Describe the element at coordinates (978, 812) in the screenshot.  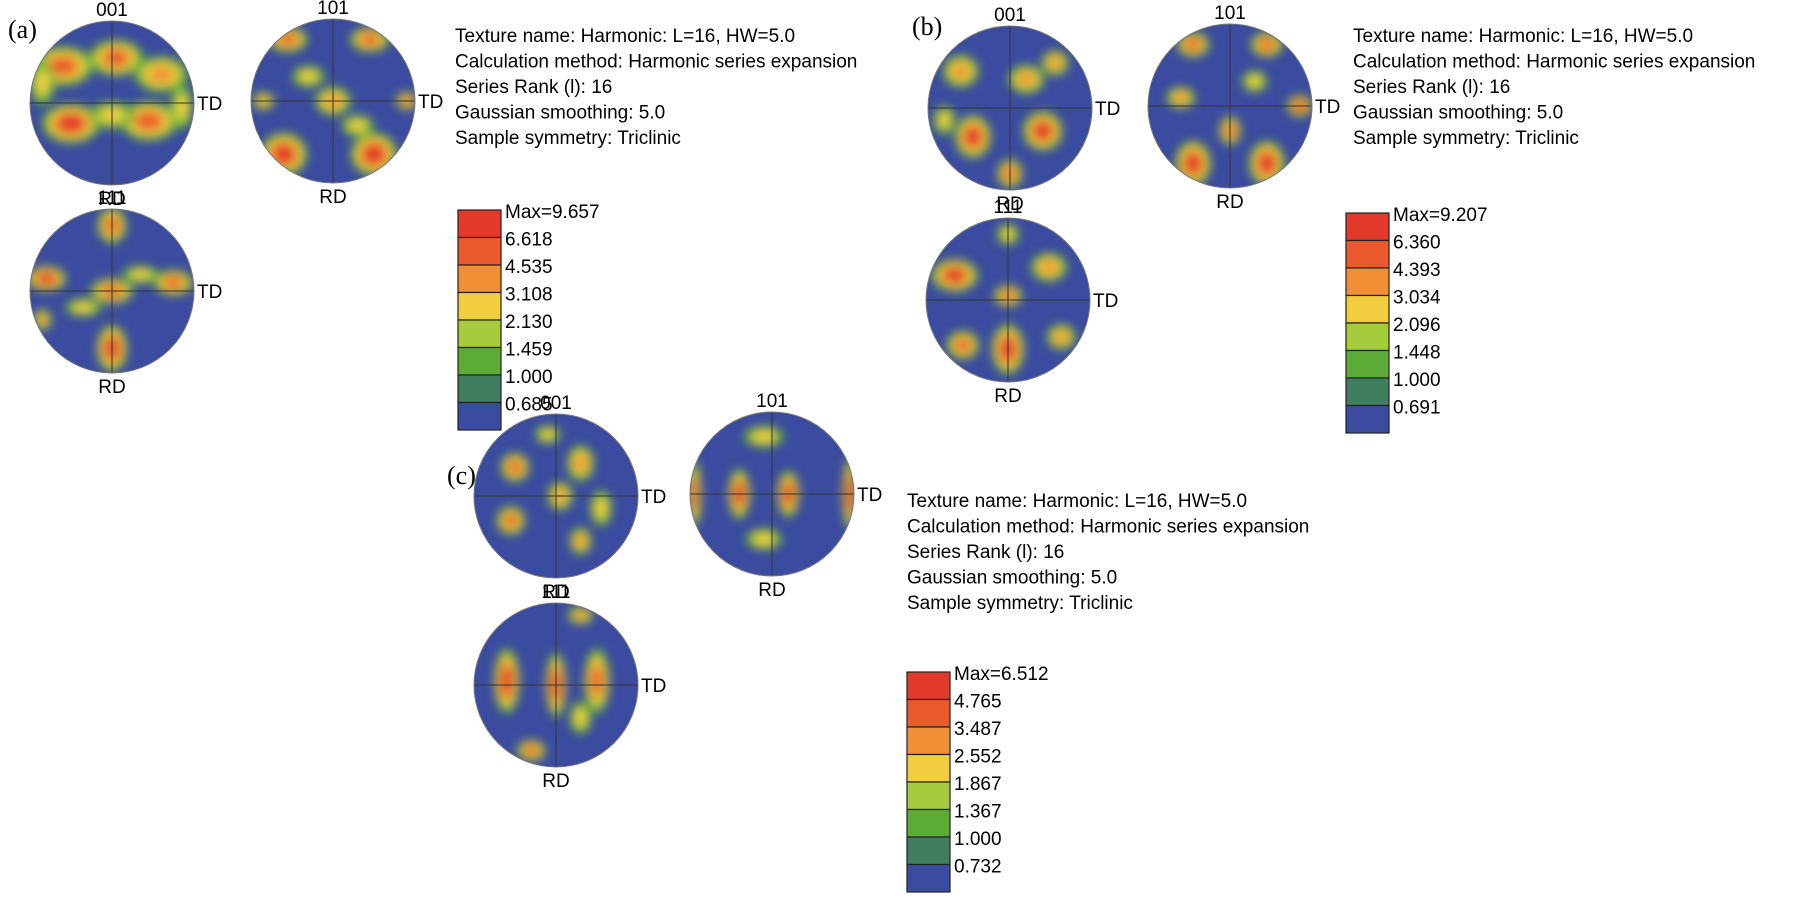
I see `legend-label: 1.367` at that location.